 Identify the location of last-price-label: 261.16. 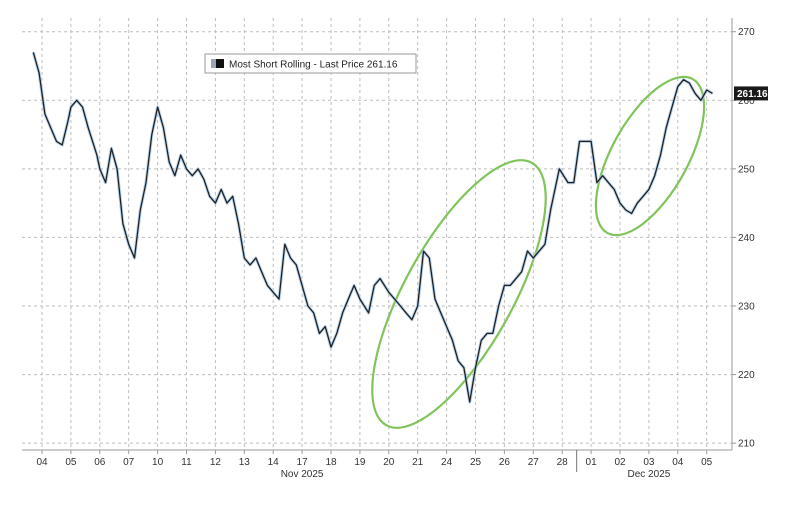
(752, 94).